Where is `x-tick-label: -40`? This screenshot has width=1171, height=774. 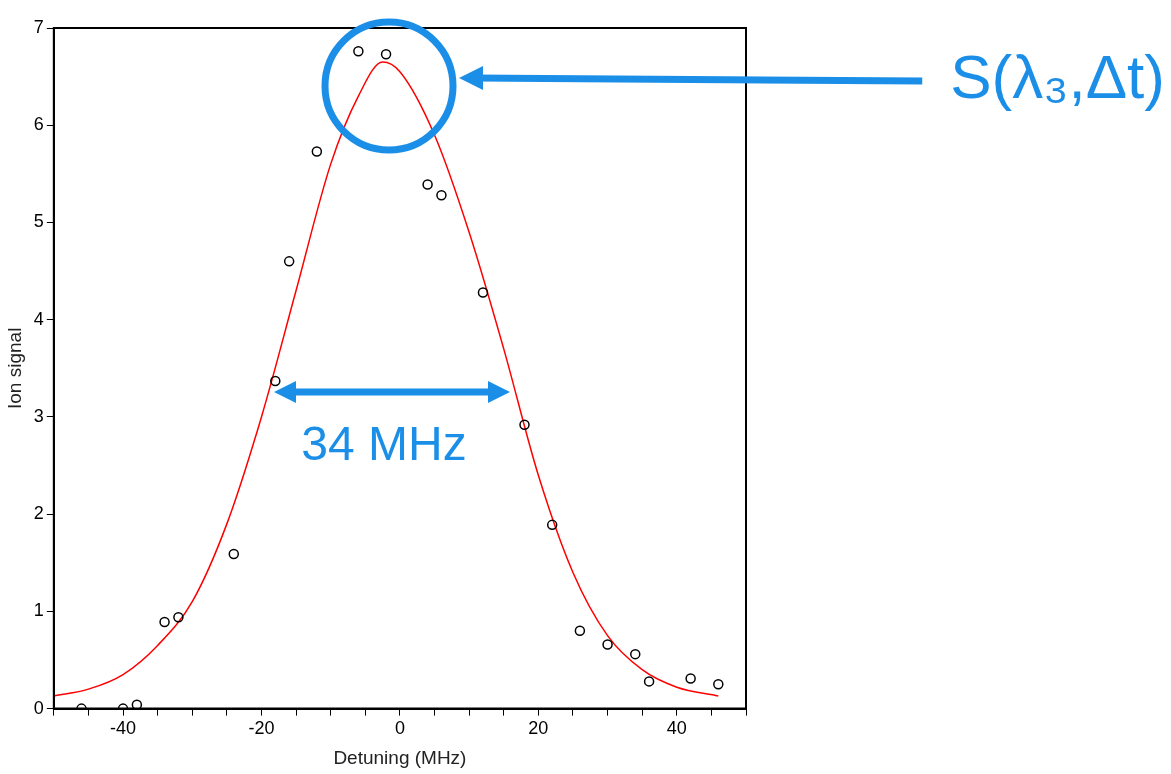
x-tick-label: -40 is located at coordinates (123, 728).